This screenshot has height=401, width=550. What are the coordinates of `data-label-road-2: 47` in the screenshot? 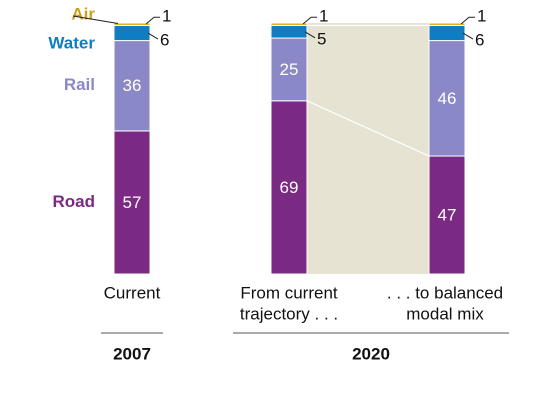 It's located at (447, 214).